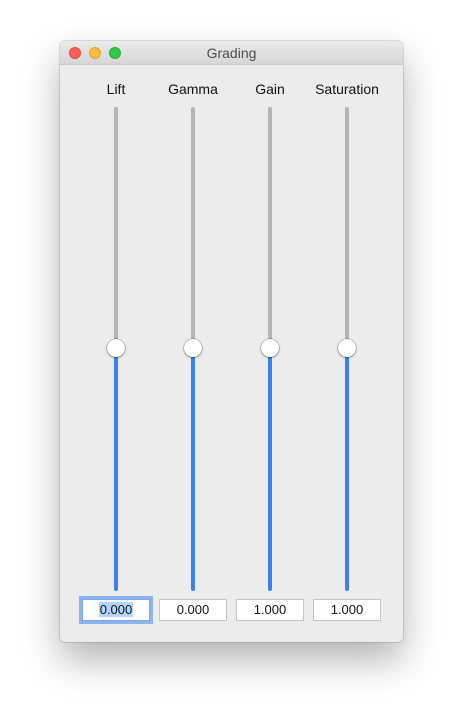 The height and width of the screenshot is (723, 463). I want to click on saturation-slider-knob, so click(347, 348).